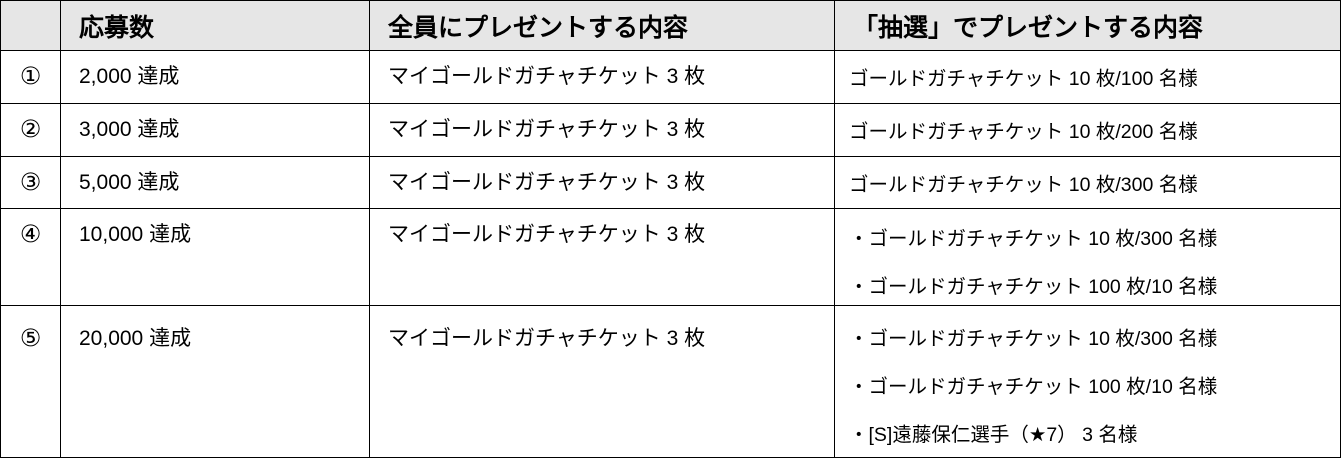 The image size is (1341, 468). What do you see at coordinates (135, 338) in the screenshot?
I see `row-count: 20,000 達成` at bounding box center [135, 338].